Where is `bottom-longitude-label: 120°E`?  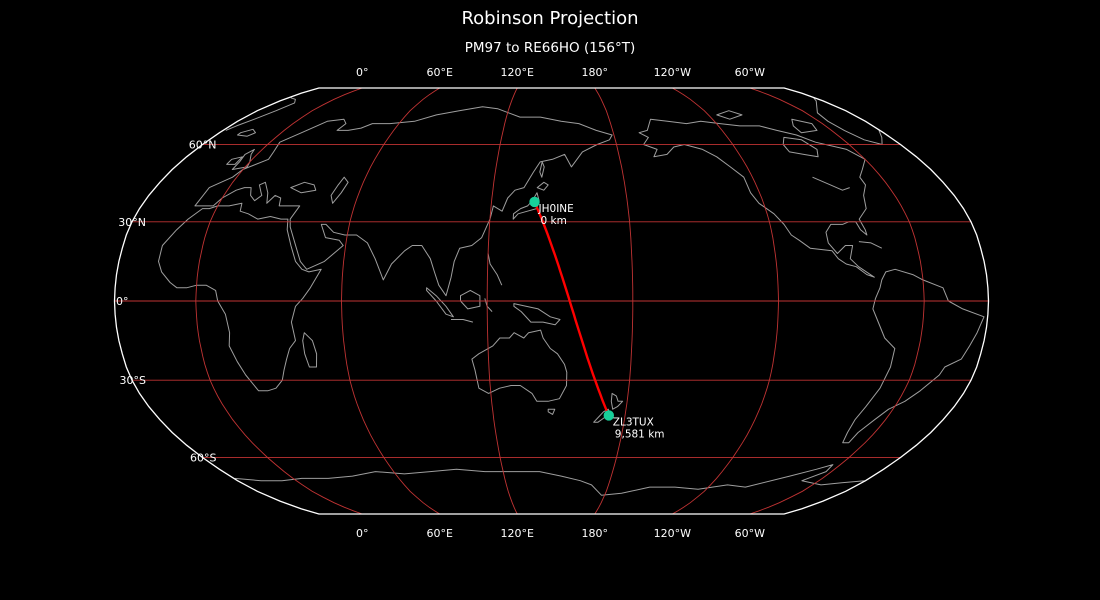
bottom-longitude-label: 120°E is located at coordinates (517, 533).